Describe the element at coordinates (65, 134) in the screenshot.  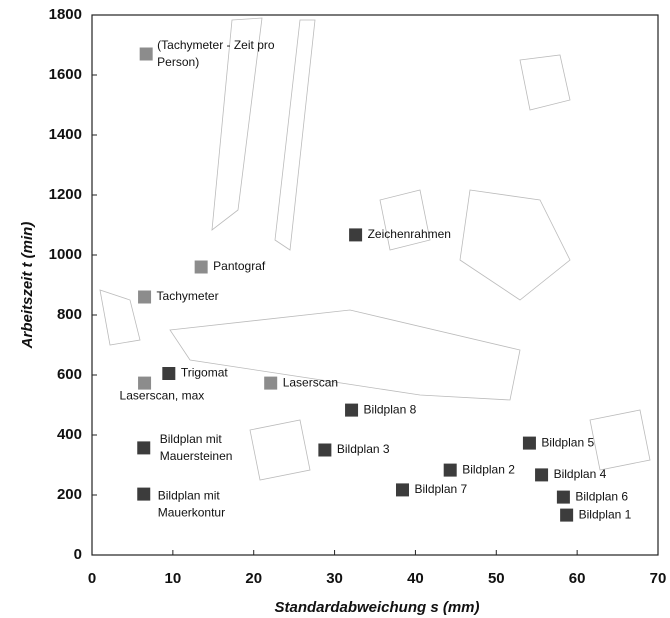
I see `y-tick-label: 1400` at that location.